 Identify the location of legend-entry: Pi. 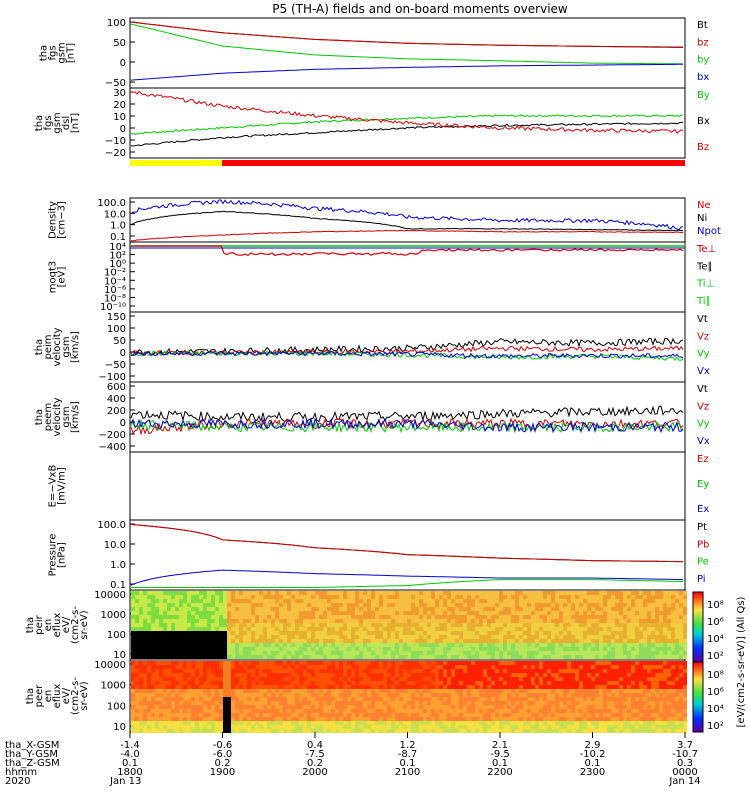
(701, 579).